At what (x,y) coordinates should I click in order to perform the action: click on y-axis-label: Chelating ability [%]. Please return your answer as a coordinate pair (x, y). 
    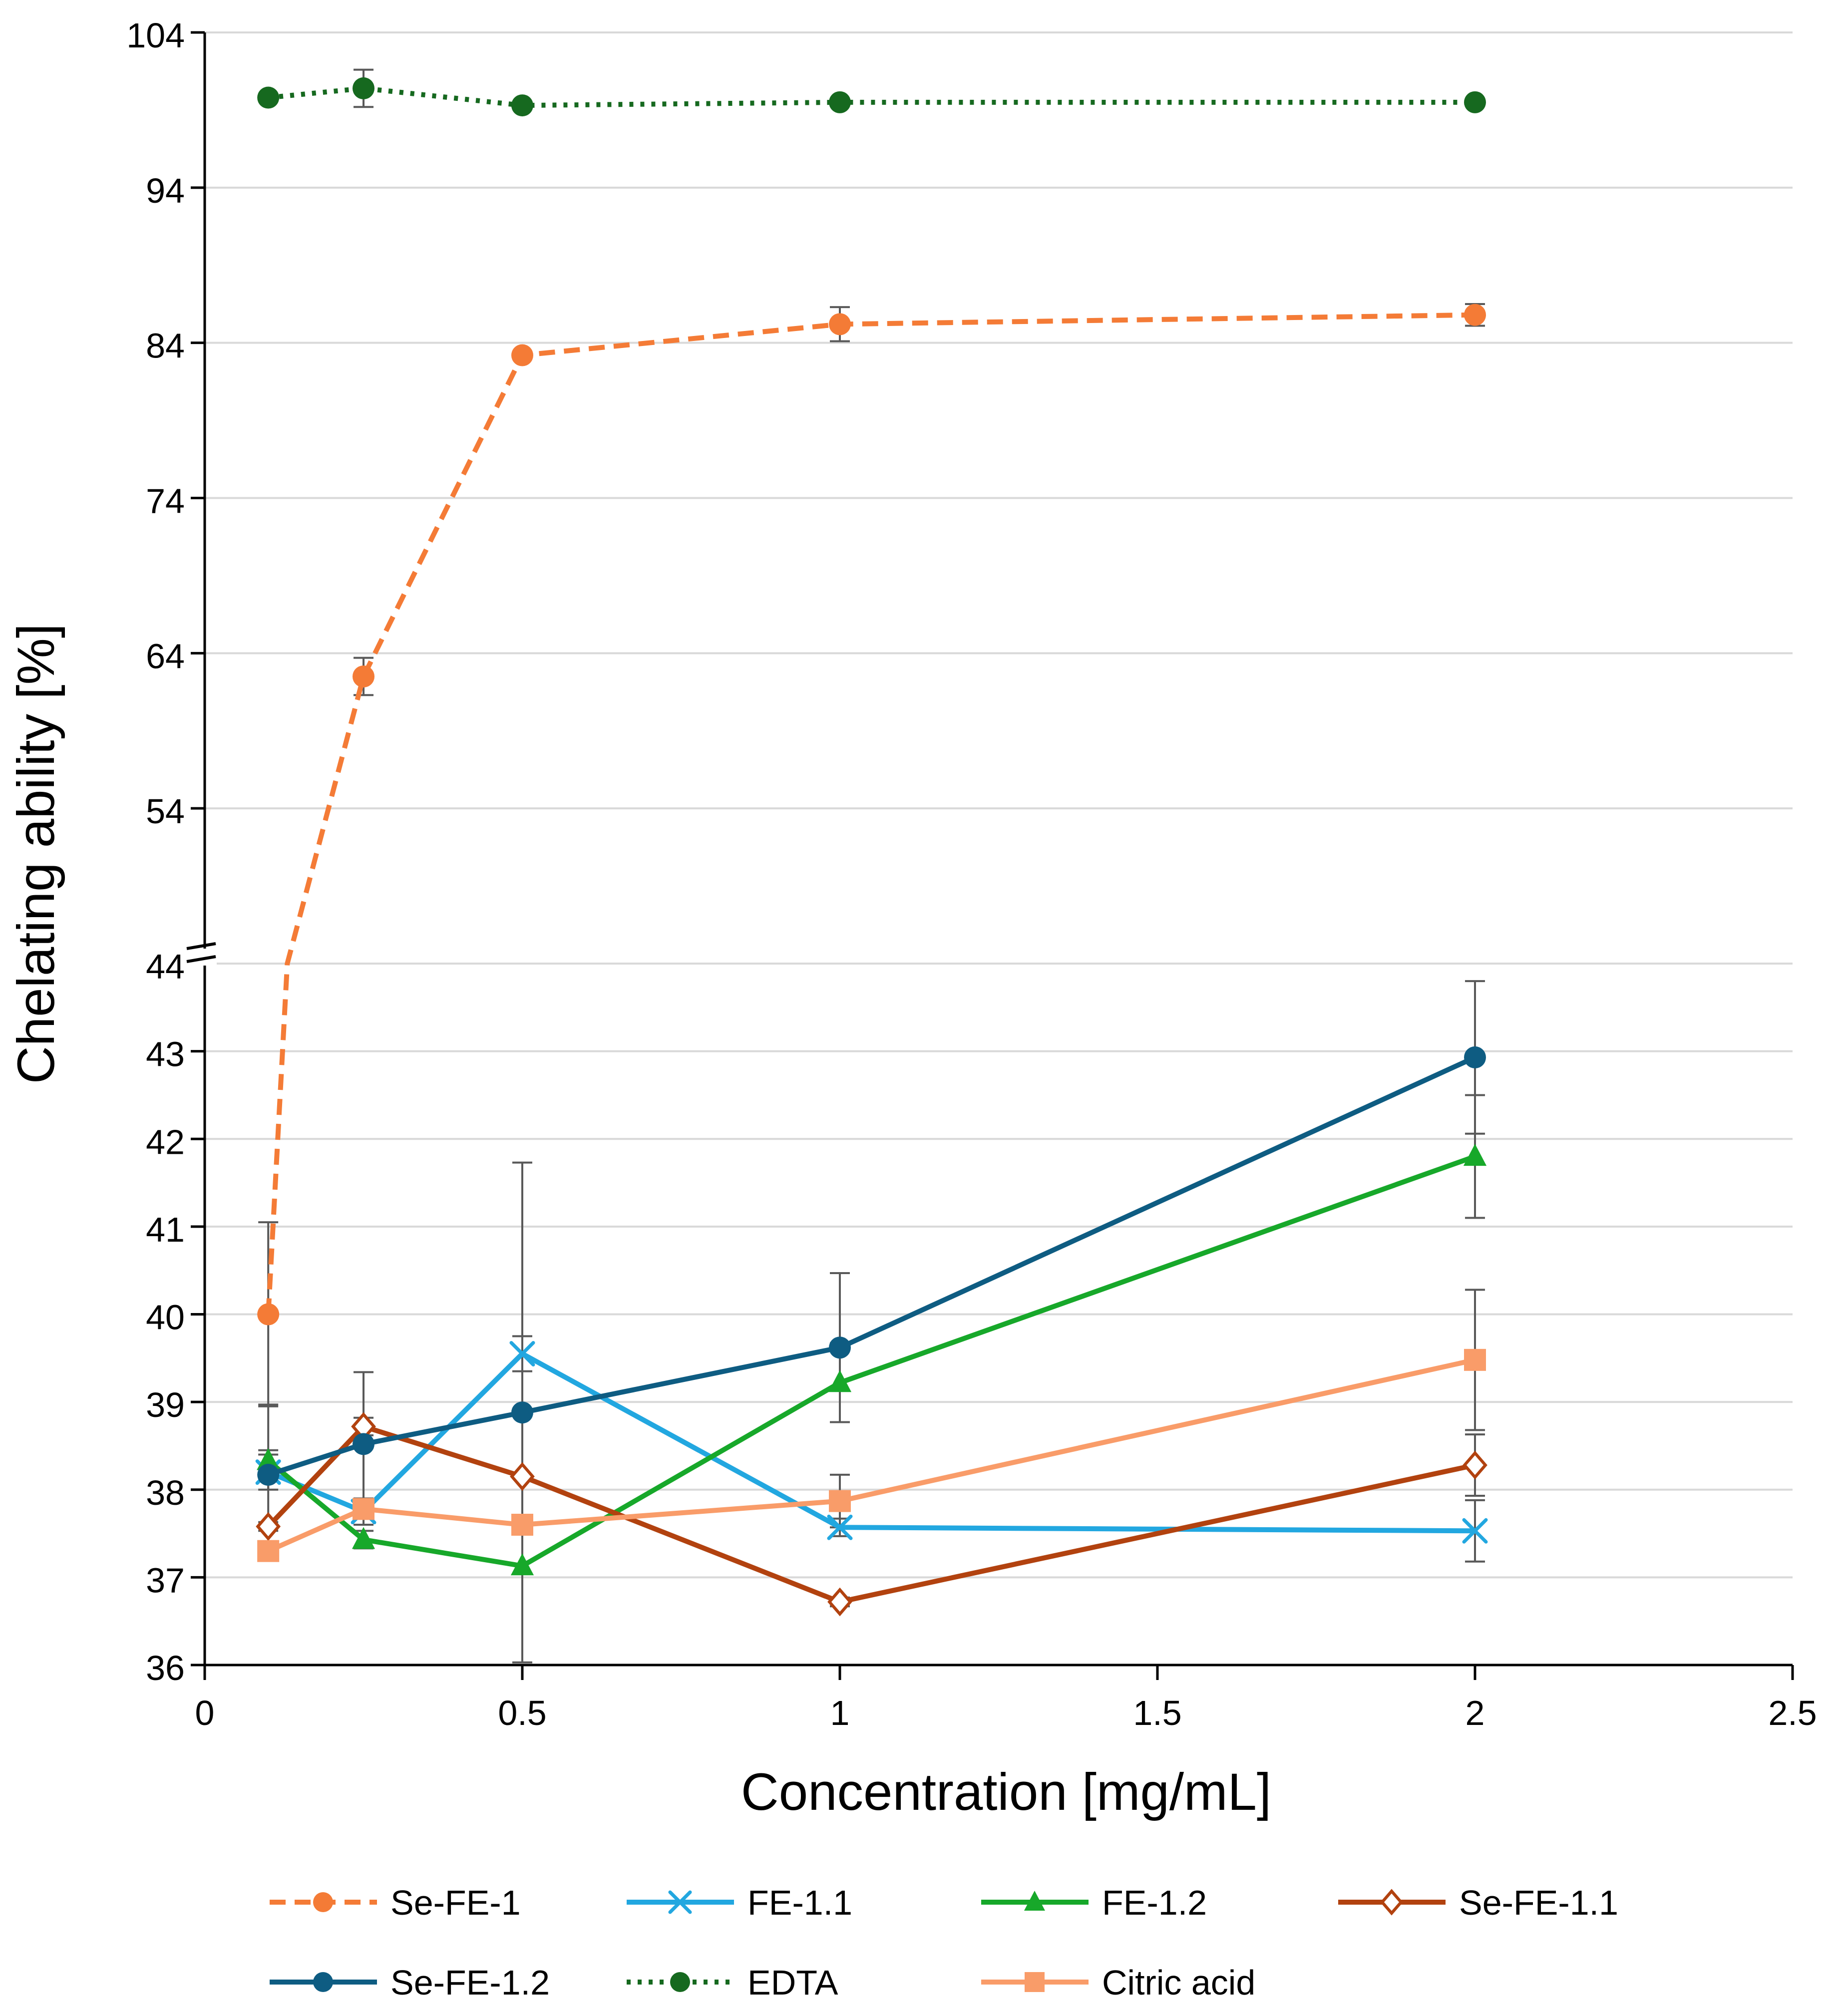
    Looking at the image, I should click on (36, 854).